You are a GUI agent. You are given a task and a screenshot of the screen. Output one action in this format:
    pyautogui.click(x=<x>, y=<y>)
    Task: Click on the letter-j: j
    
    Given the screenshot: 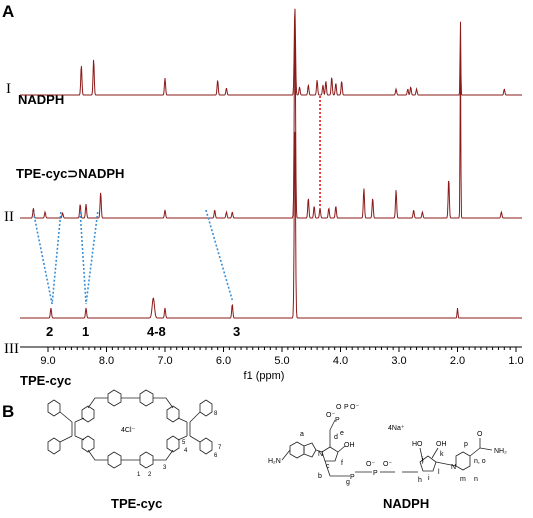 What is the action you would take?
    pyautogui.click(x=422, y=460)
    